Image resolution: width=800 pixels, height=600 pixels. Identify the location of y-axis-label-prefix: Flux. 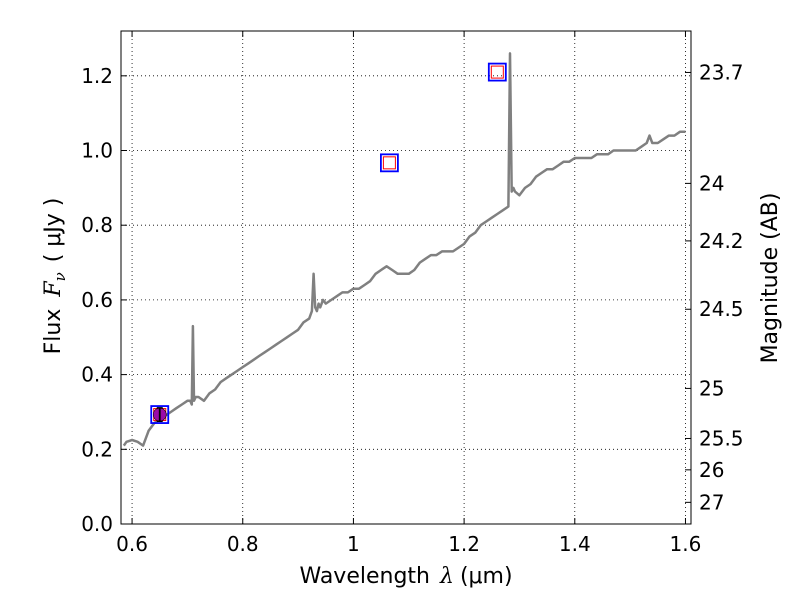
(53, 332).